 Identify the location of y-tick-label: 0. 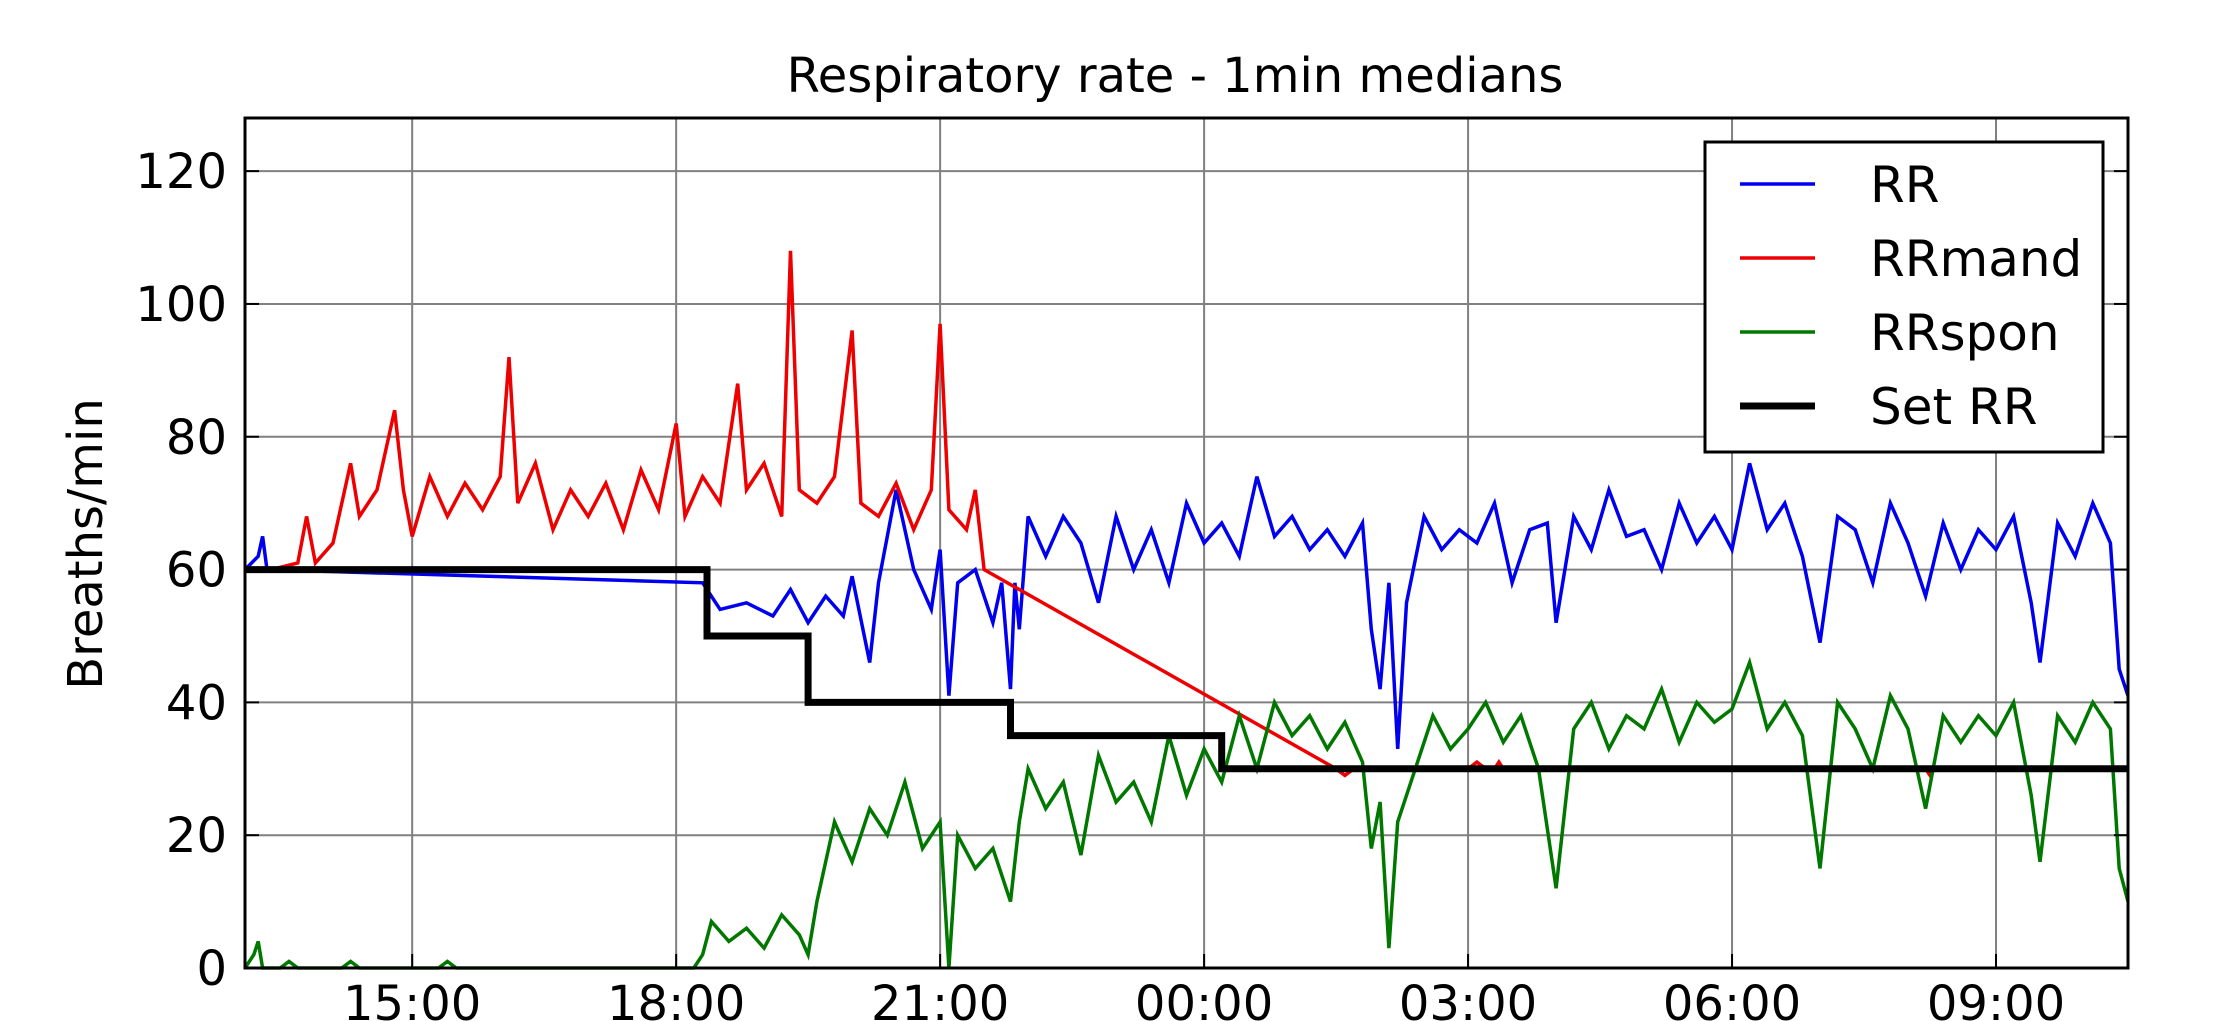
(211, 969).